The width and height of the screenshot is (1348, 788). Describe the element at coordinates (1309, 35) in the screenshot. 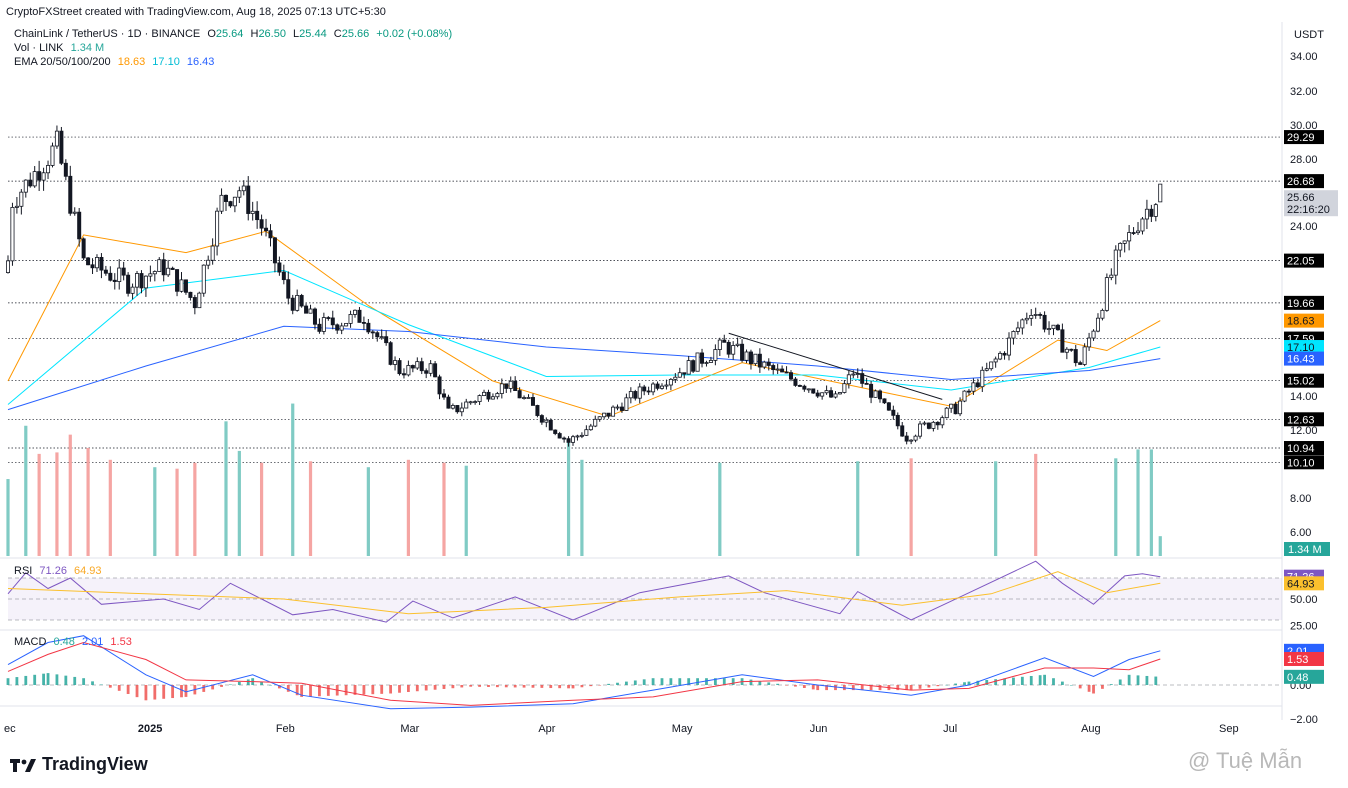

I see `price-unit: USDT` at that location.